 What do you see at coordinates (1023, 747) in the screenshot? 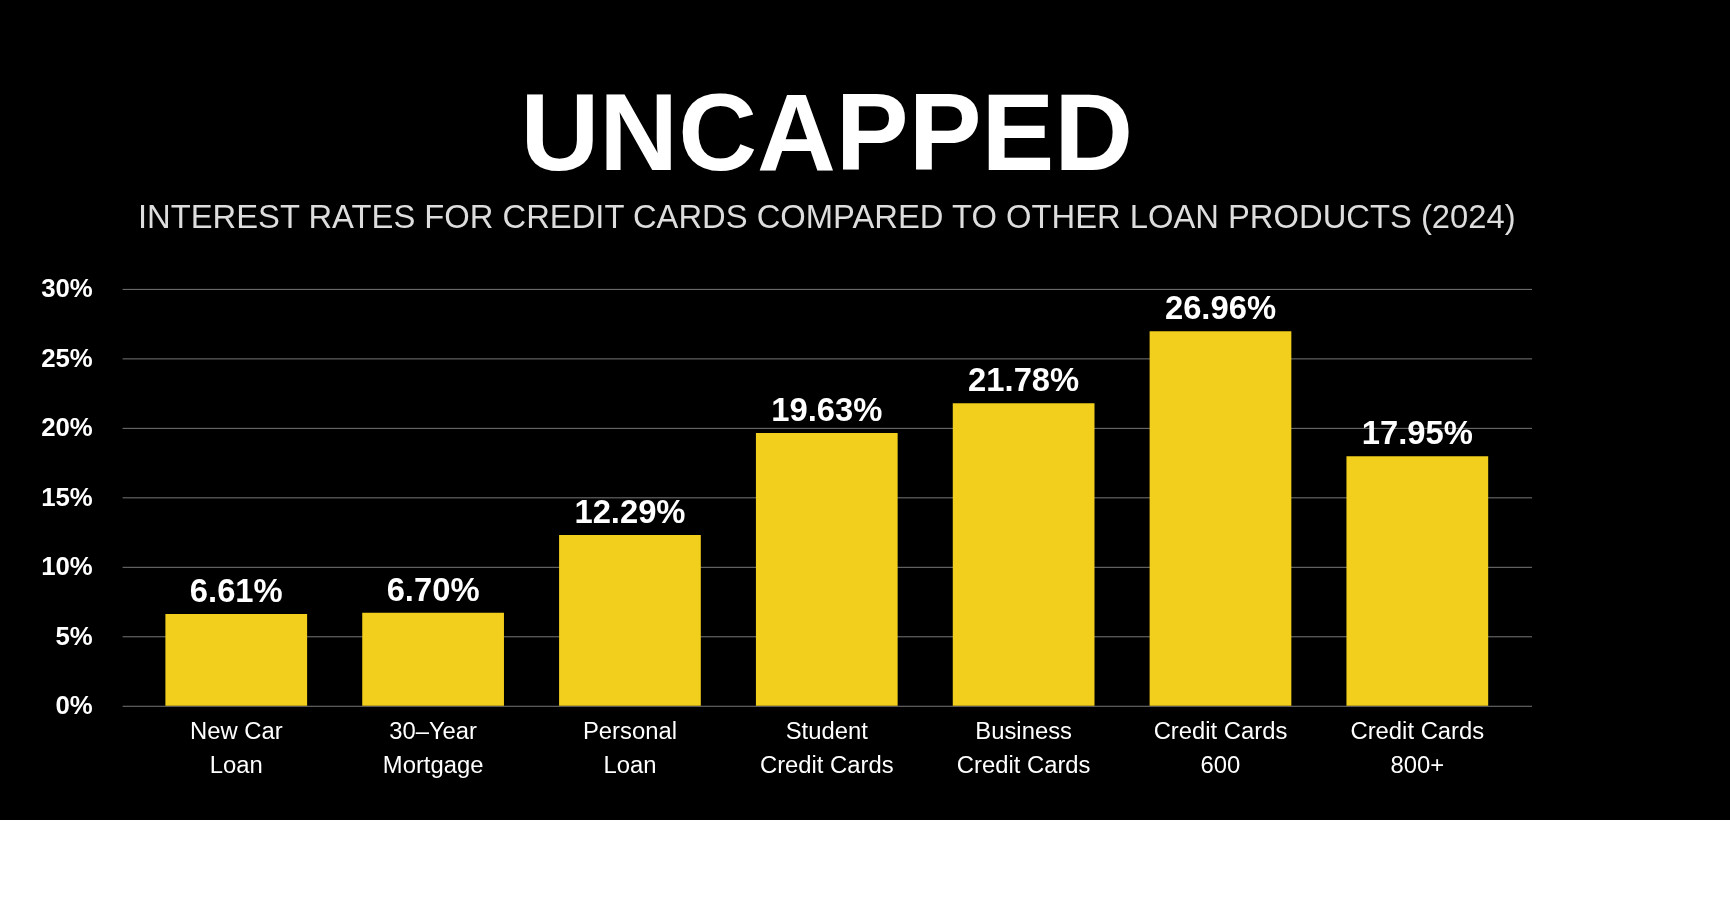
I see `x-tick-label: Business Credit Cards` at bounding box center [1023, 747].